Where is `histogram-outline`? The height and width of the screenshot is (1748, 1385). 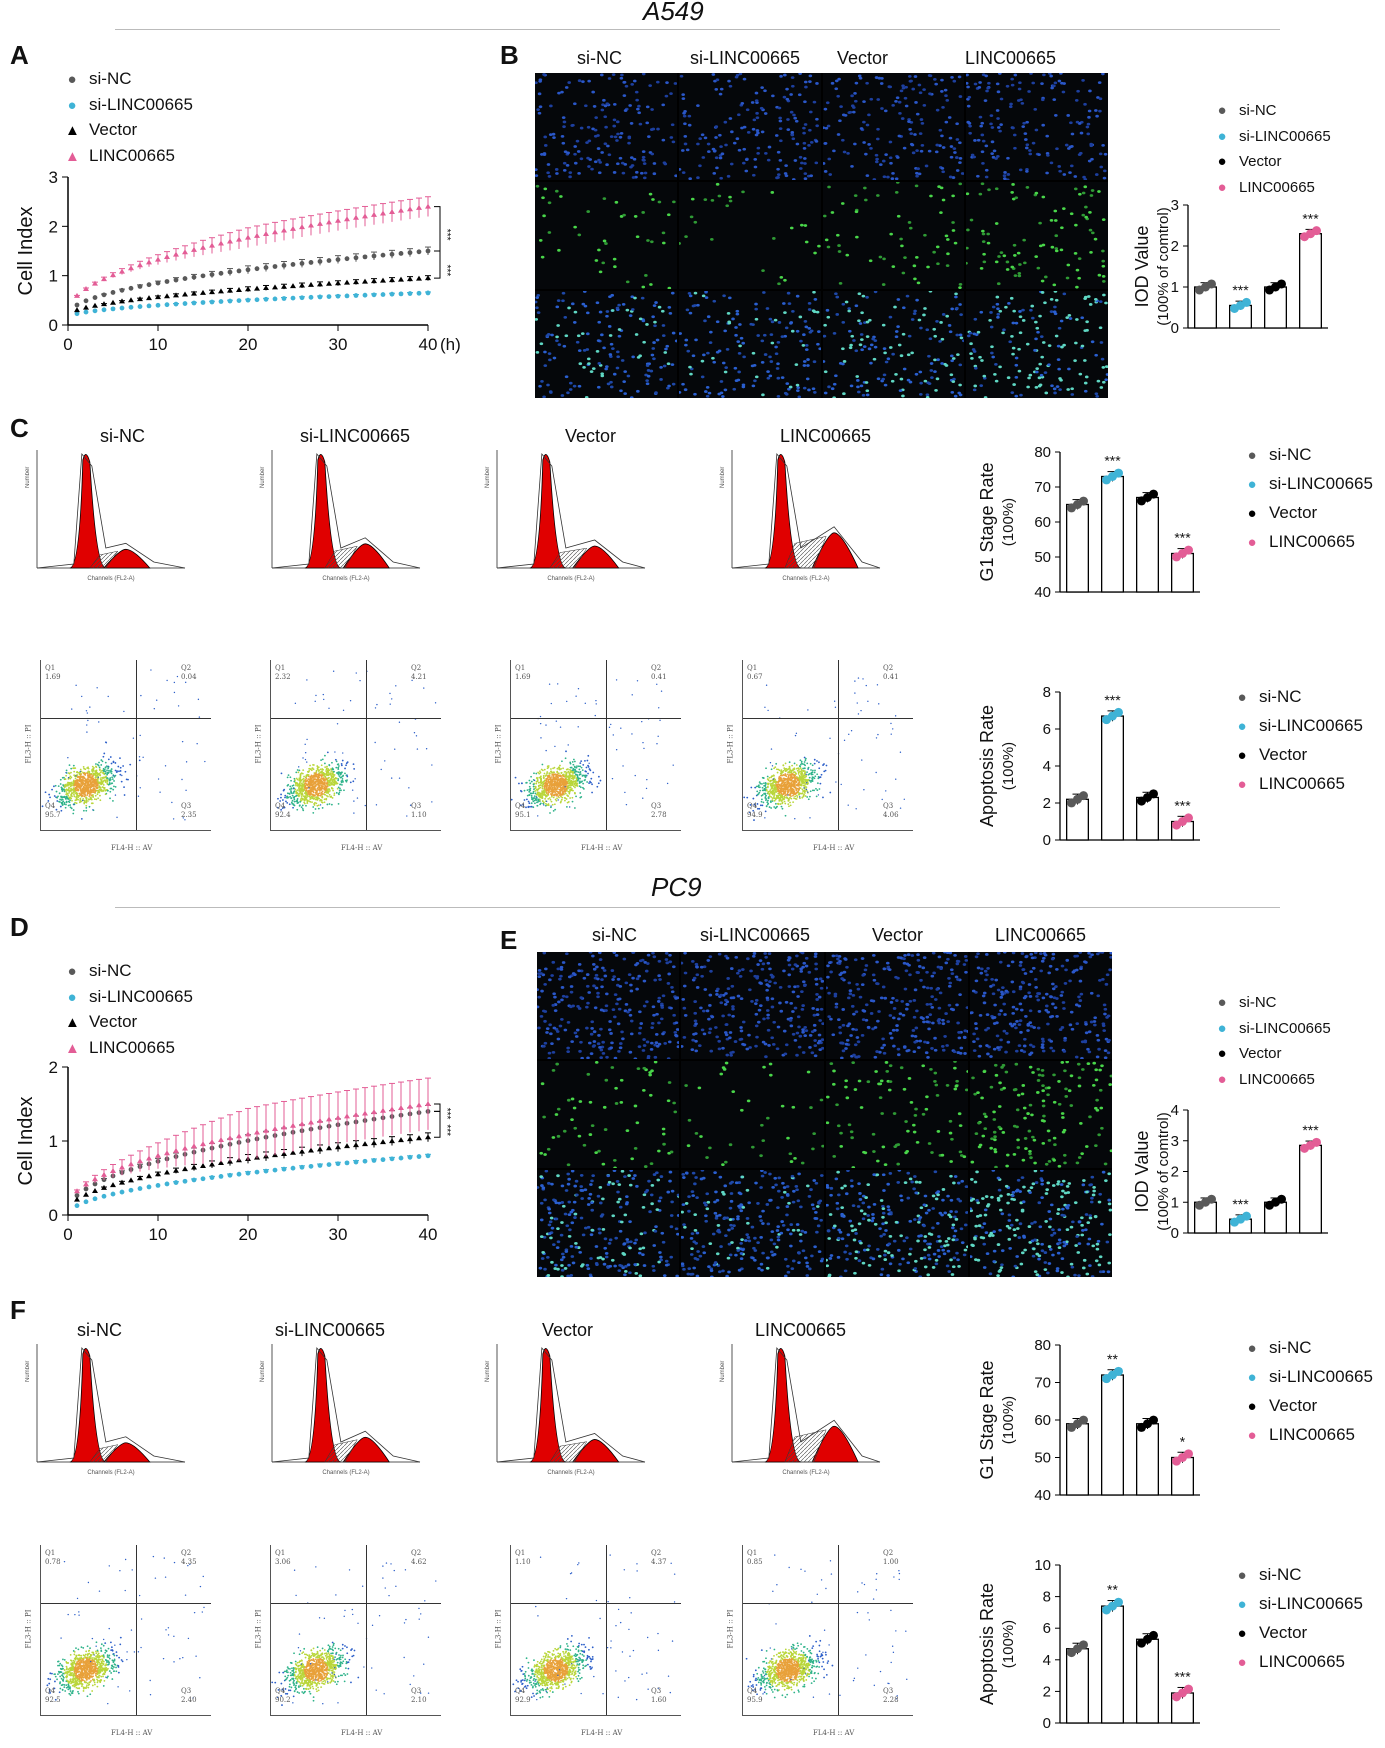 histogram-outline is located at coordinates (806, 510).